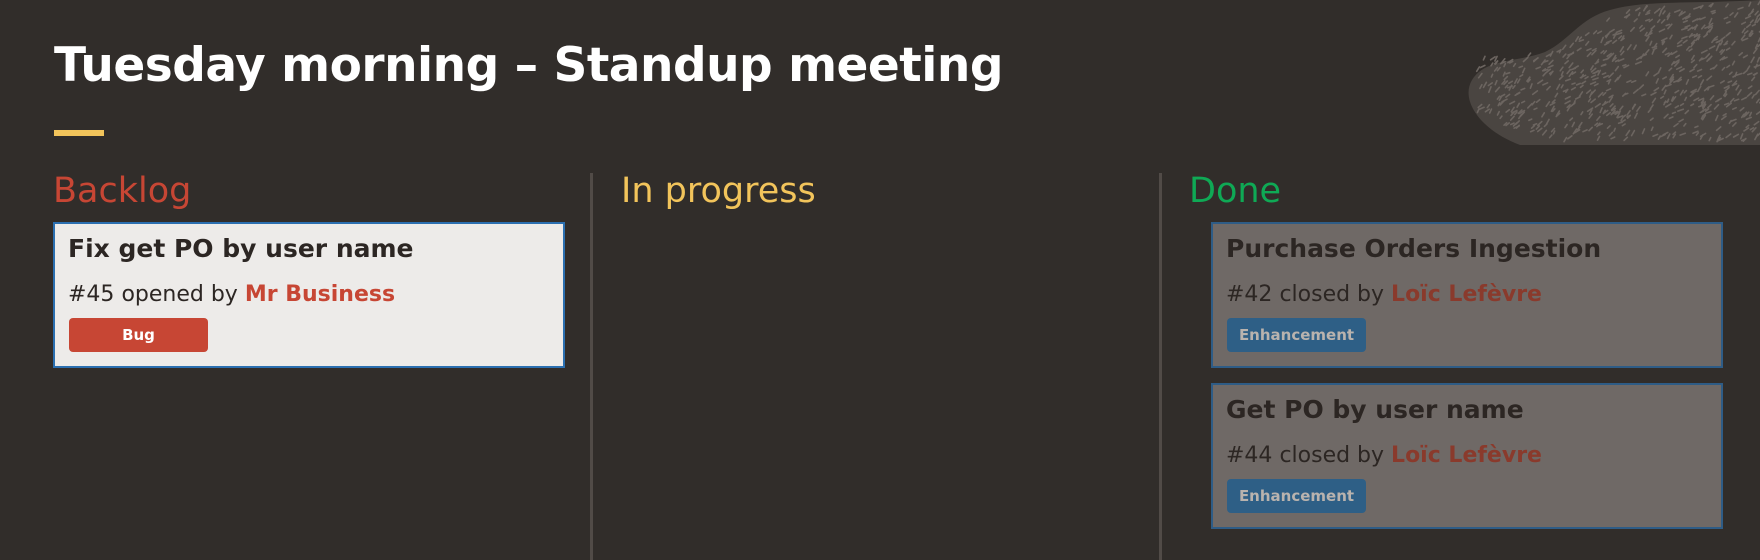  I want to click on issue-number: #42, so click(1249, 294).